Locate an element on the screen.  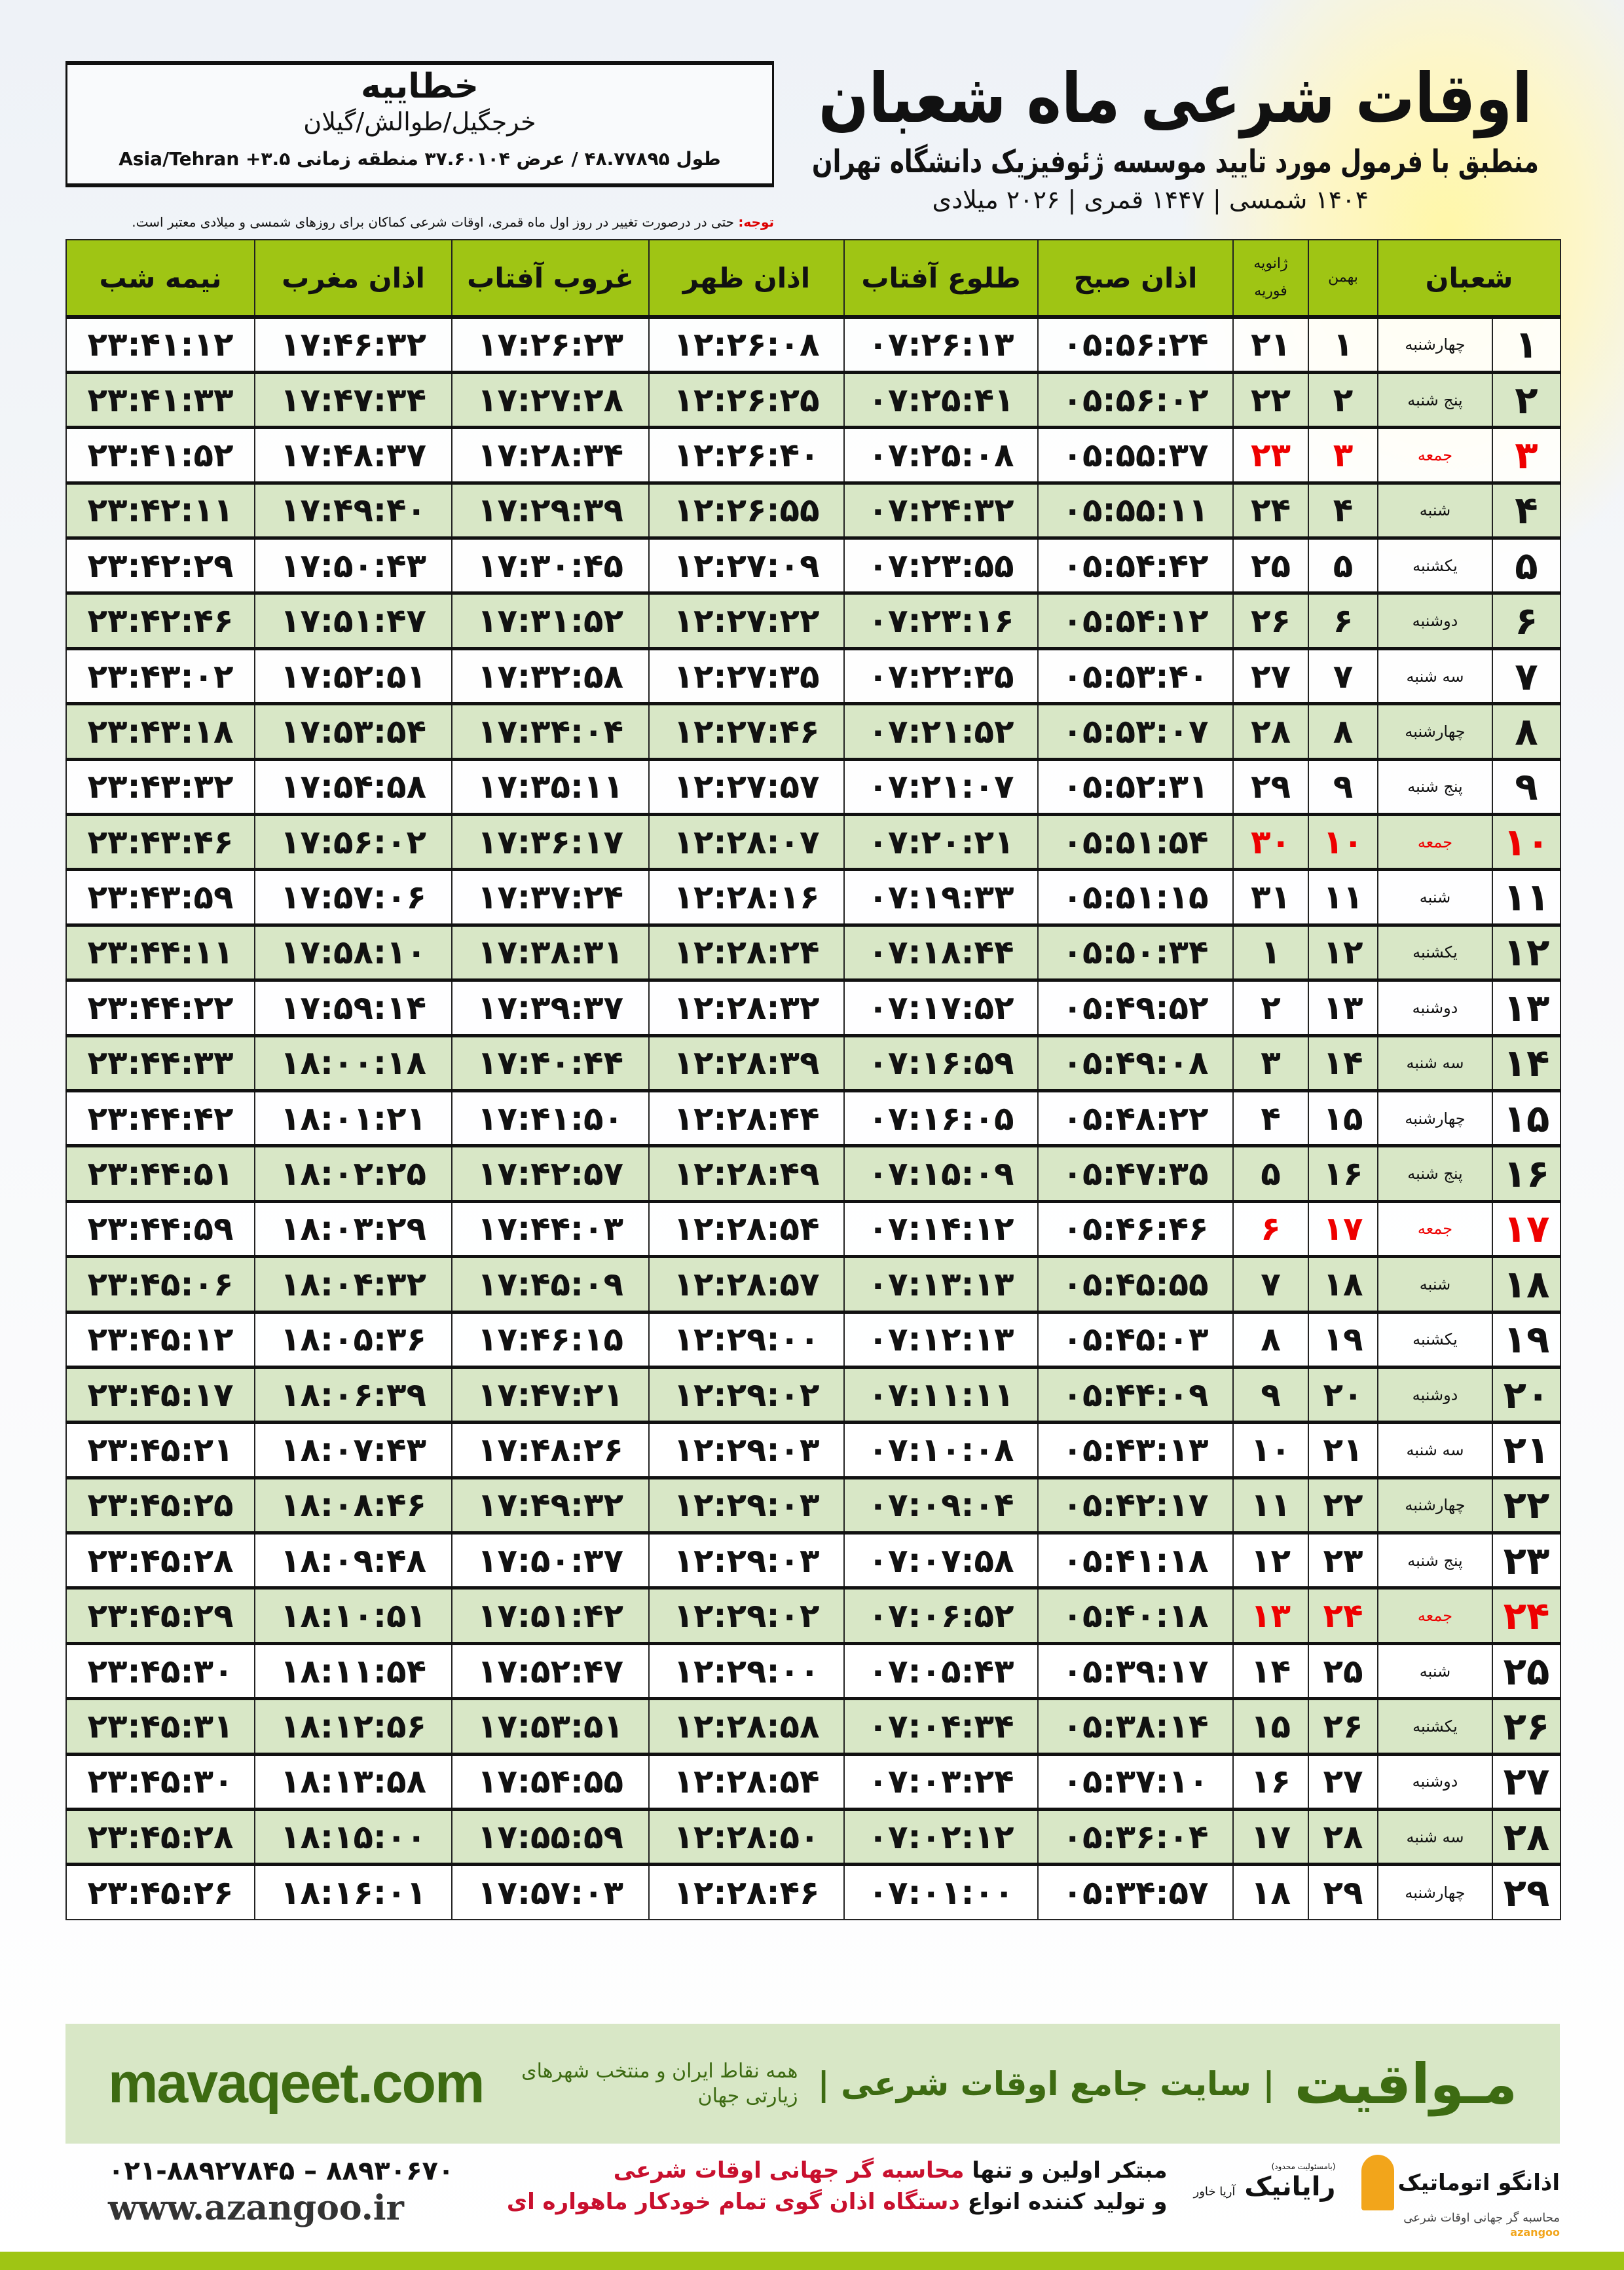
dhuhr-cell: ۱۲:۲۶:۰۸ is located at coordinates (746, 344).